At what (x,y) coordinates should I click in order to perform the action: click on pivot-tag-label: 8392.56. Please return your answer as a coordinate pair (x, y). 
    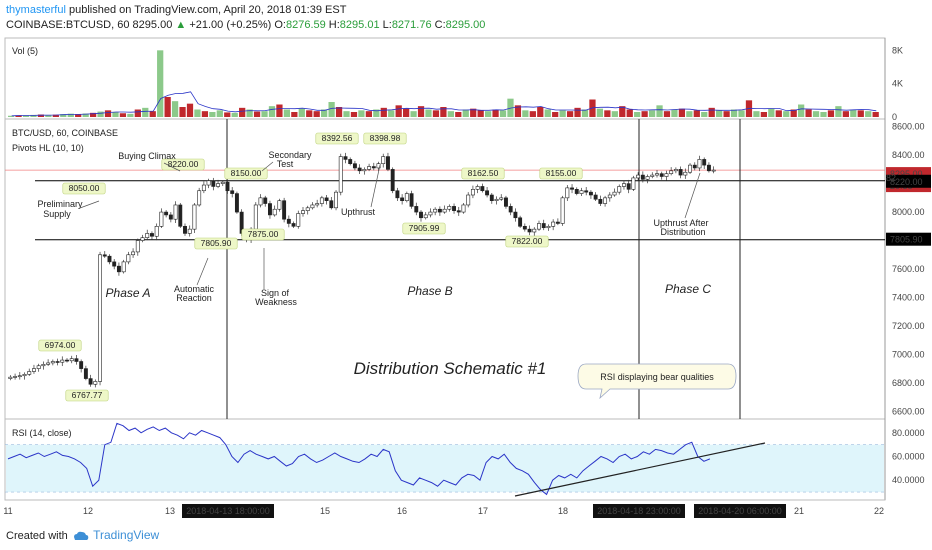
    Looking at the image, I should click on (337, 138).